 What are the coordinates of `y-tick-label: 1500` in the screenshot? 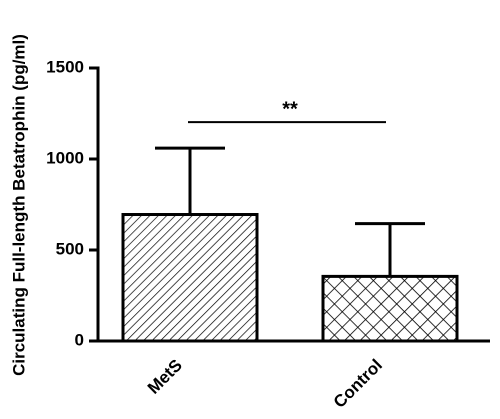 It's located at (65, 66).